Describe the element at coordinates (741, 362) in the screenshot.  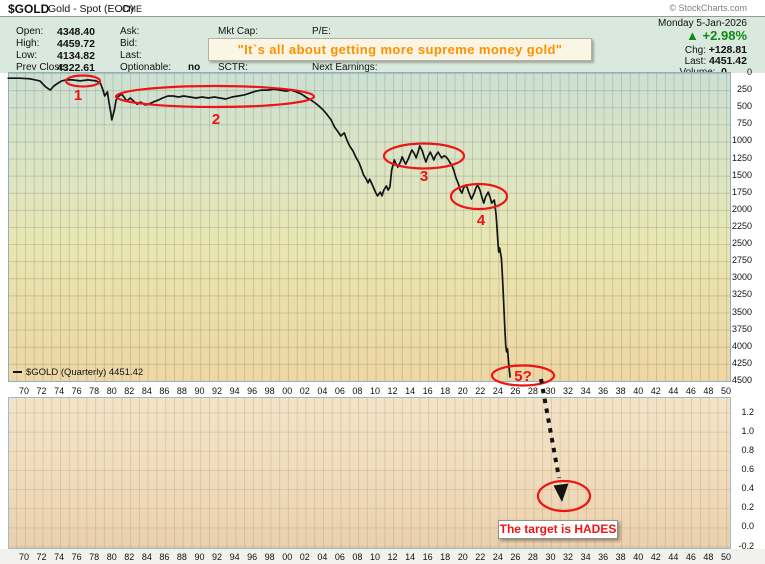
I see `price-tick-label: 4250` at that location.